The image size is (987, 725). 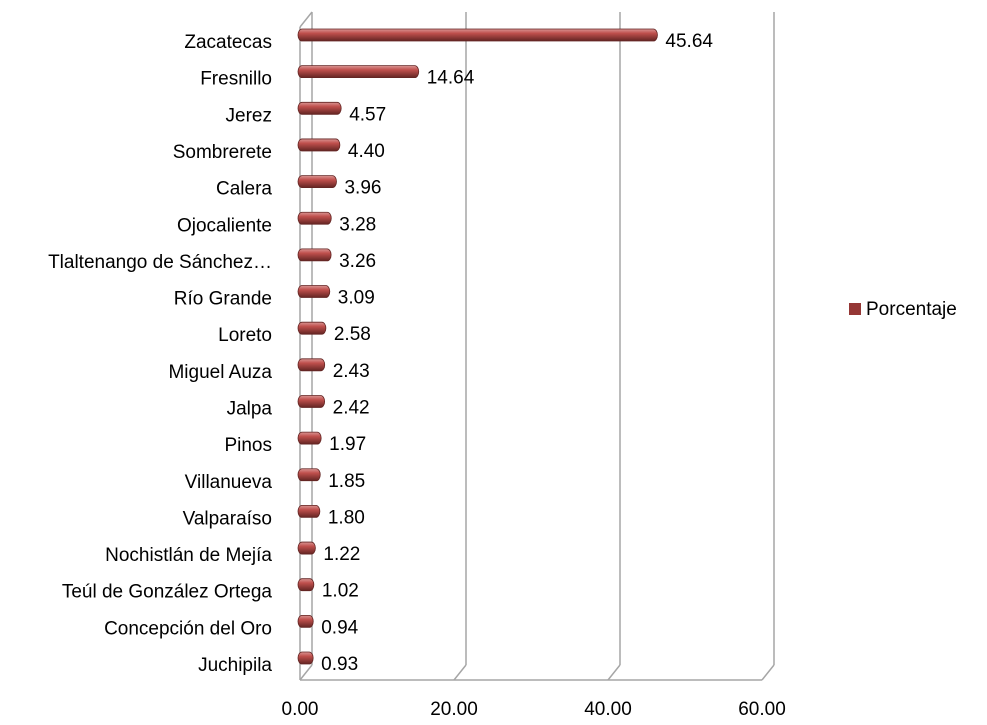 What do you see at coordinates (347, 444) in the screenshot?
I see `data-label: 1.97` at bounding box center [347, 444].